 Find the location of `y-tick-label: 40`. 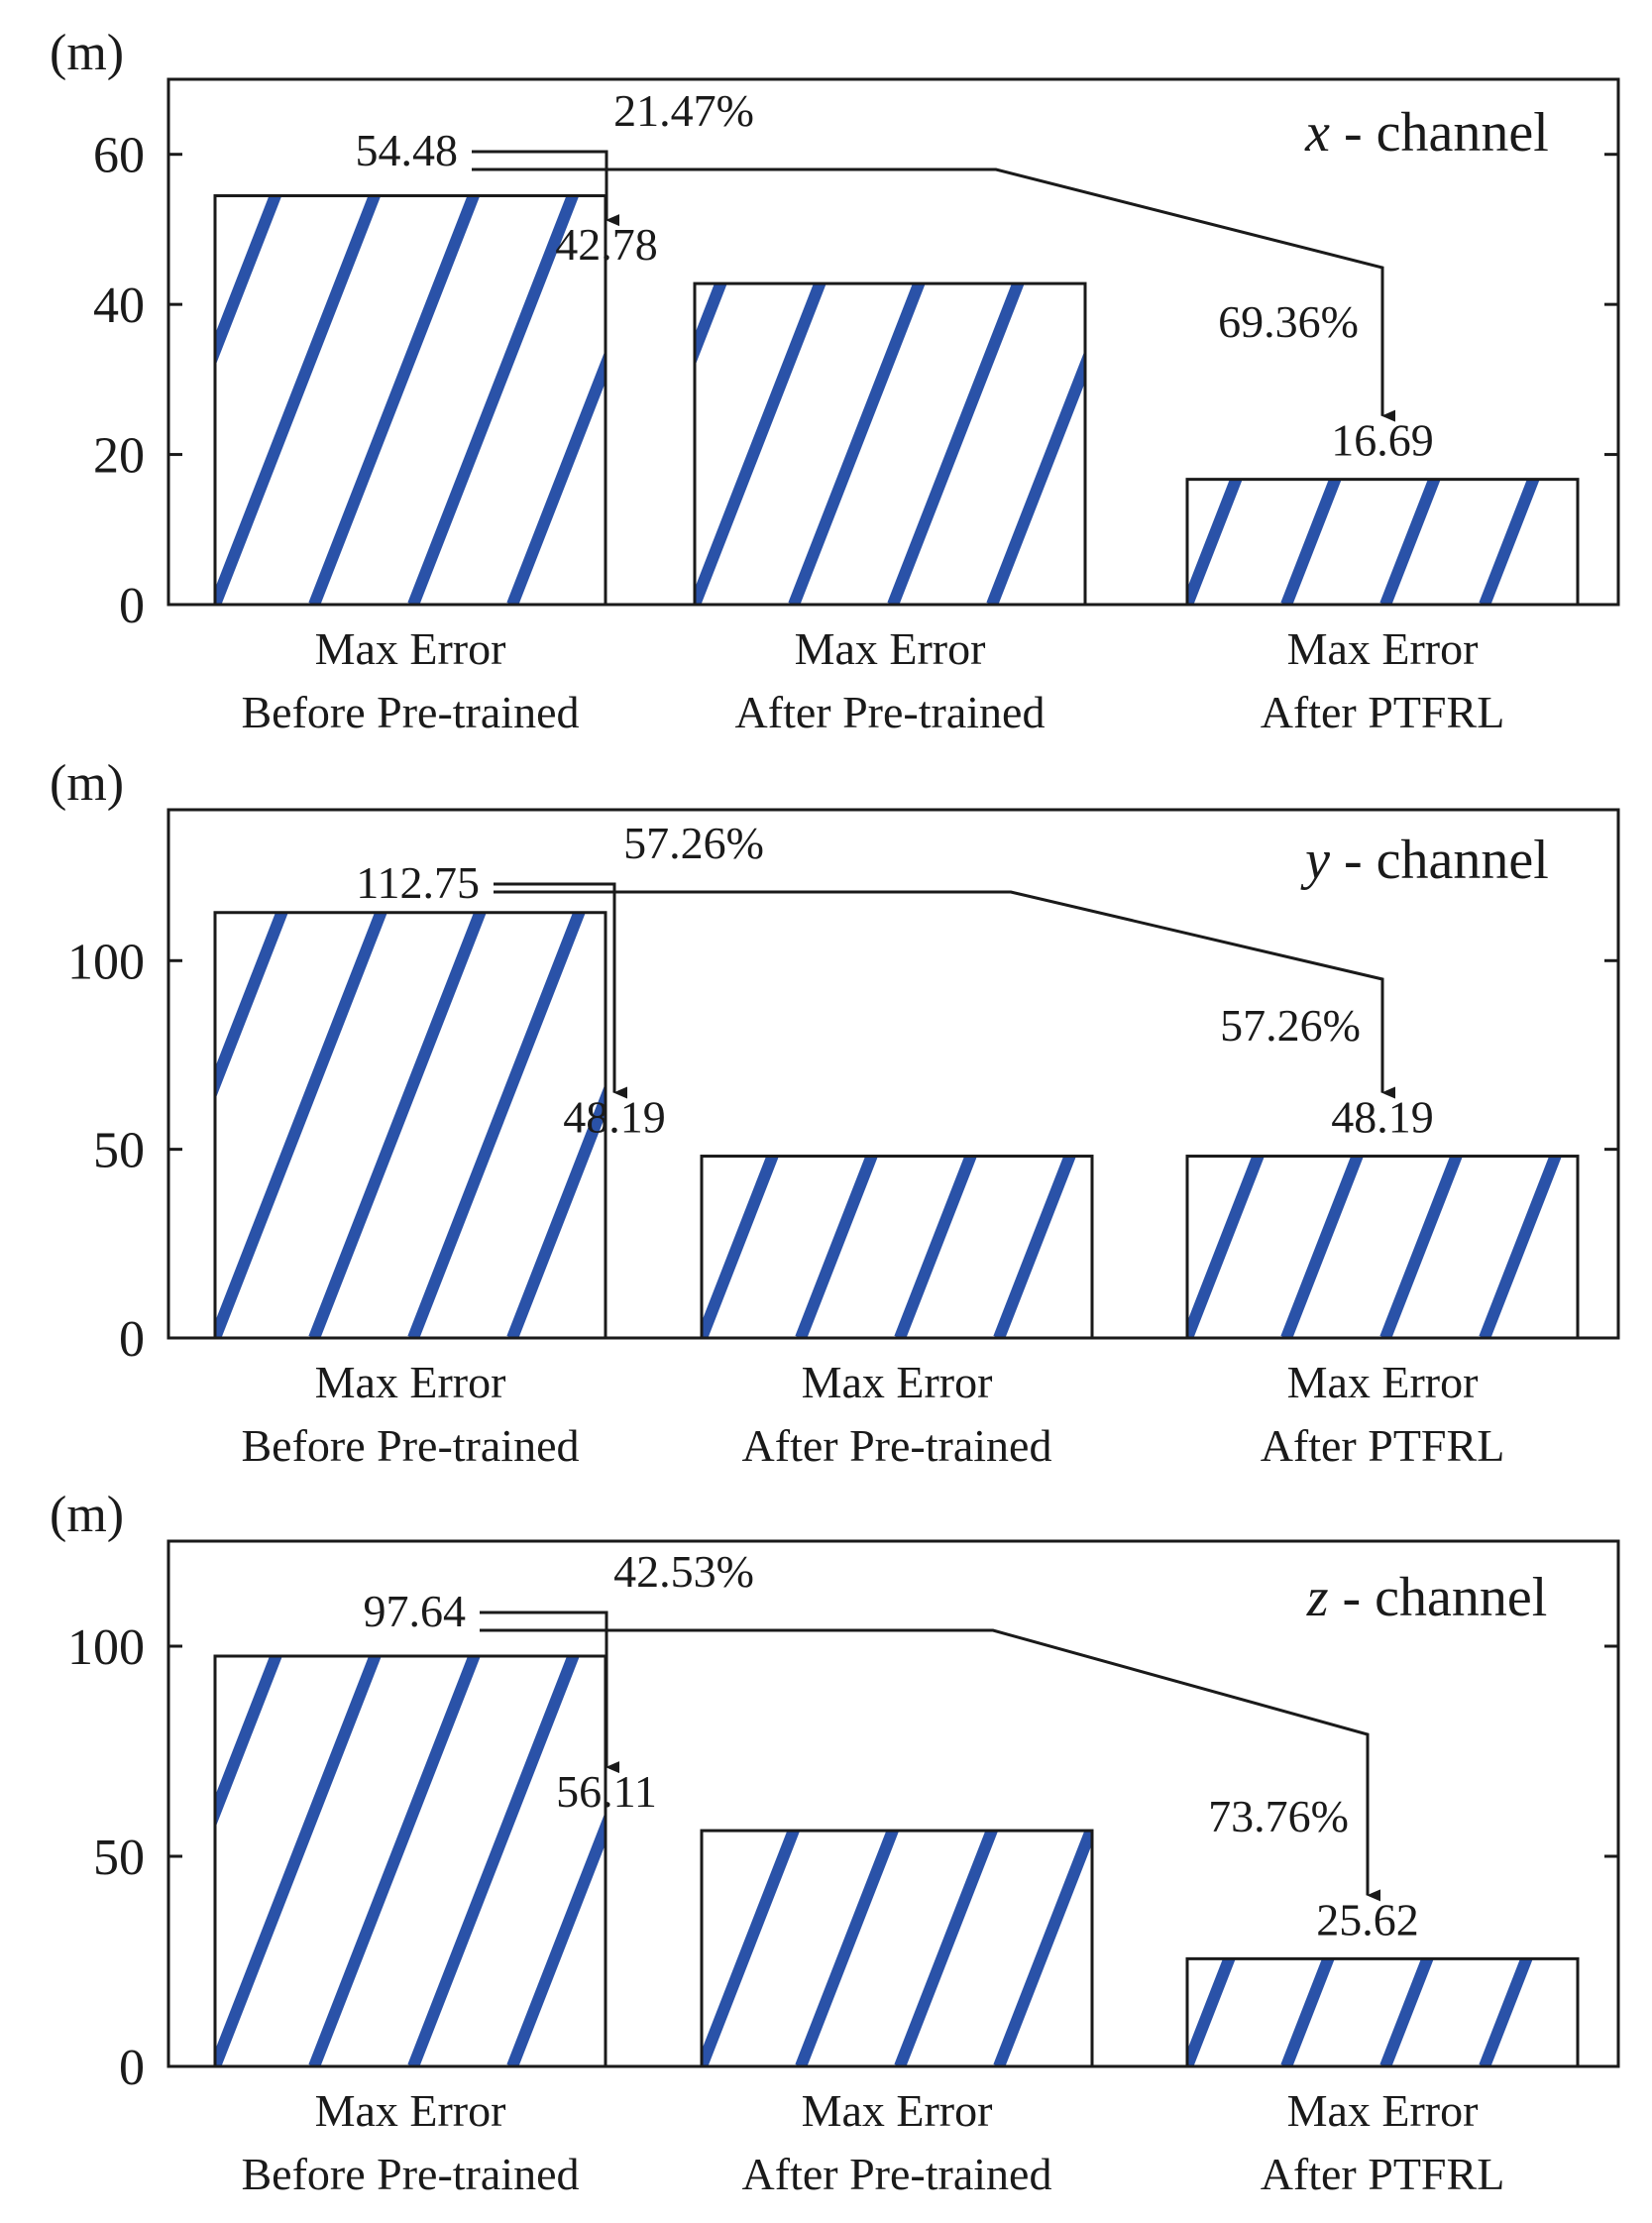

y-tick-label: 40 is located at coordinates (119, 306).